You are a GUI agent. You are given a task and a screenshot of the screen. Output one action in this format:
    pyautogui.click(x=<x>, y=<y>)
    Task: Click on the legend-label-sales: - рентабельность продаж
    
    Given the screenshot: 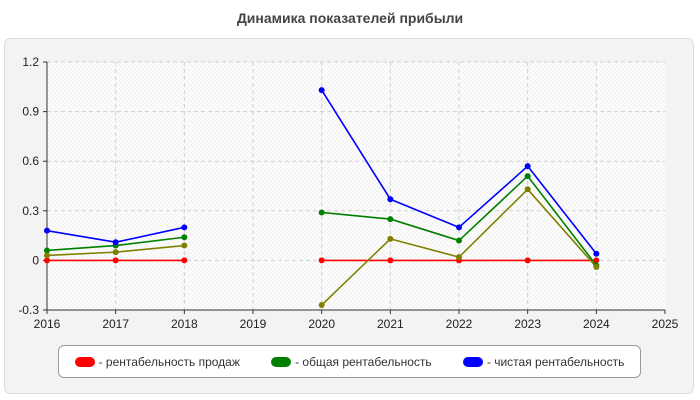 What is the action you would take?
    pyautogui.click(x=169, y=361)
    